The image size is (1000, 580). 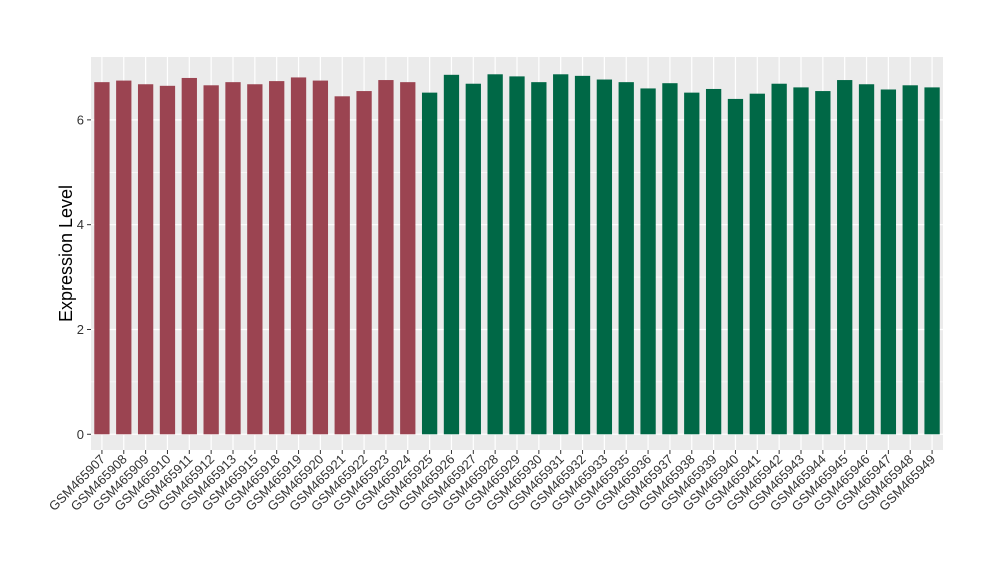 I want to click on bar-GSM465929, so click(x=517, y=255).